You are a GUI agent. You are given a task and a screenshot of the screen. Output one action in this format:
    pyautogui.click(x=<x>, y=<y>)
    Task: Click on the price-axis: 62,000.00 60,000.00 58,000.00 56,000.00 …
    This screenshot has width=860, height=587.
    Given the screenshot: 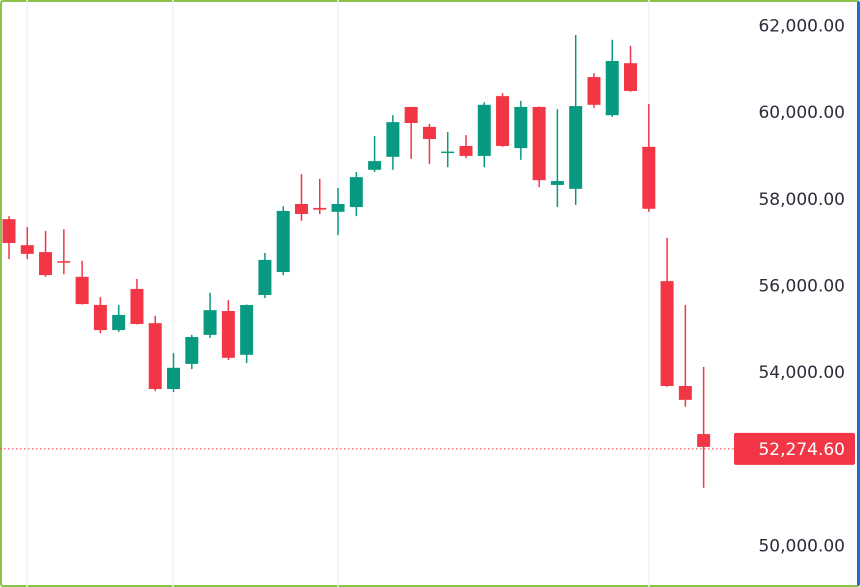 What is the action you would take?
    pyautogui.click(x=801, y=287)
    